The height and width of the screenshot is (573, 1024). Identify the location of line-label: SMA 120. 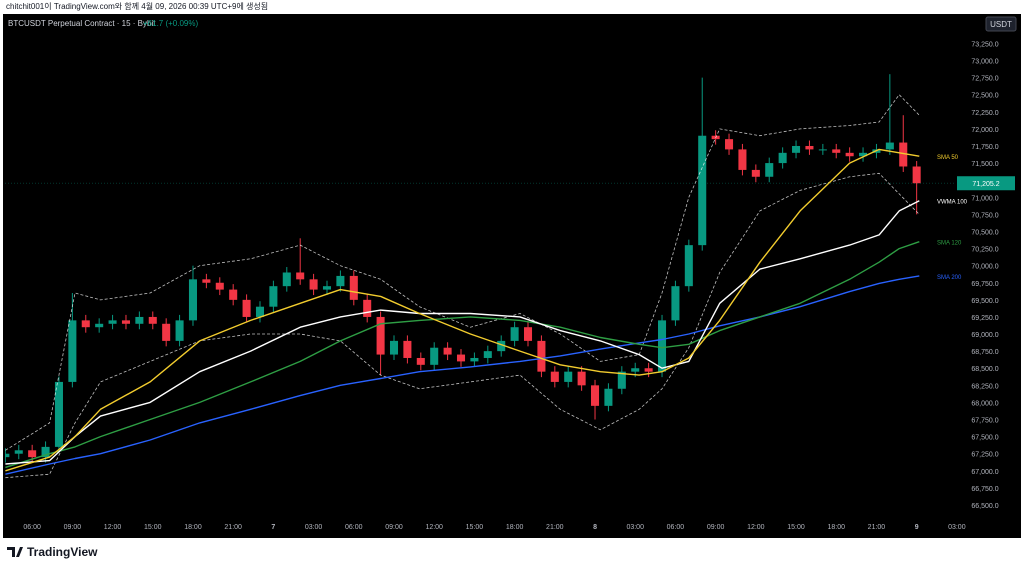
(949, 244).